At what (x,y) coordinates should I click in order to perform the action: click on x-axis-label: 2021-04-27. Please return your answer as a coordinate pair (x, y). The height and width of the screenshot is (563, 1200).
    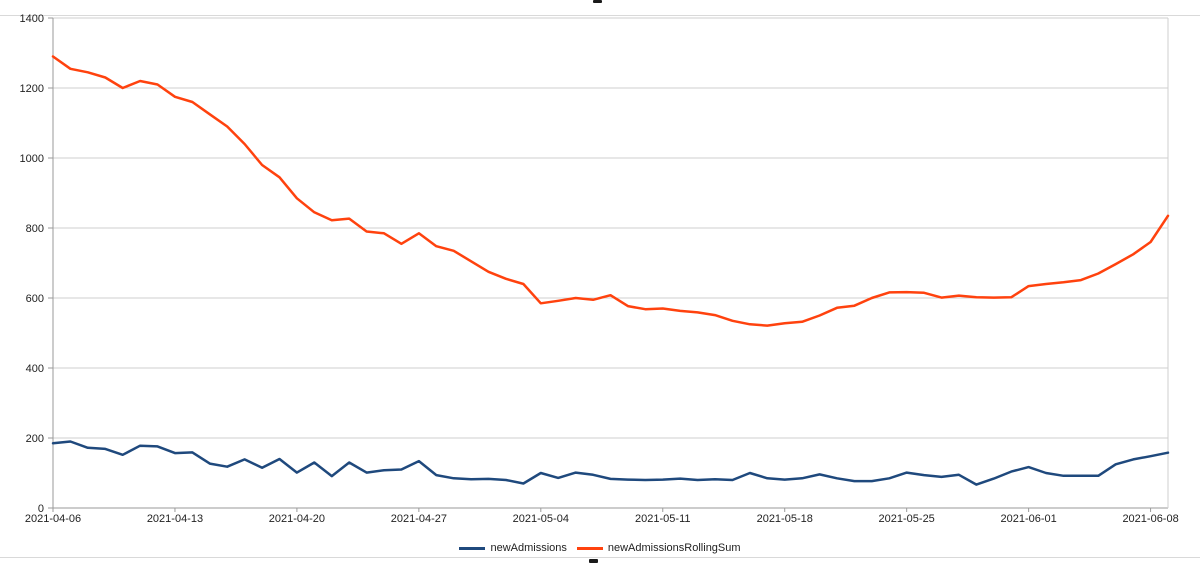
    Looking at the image, I should click on (419, 519).